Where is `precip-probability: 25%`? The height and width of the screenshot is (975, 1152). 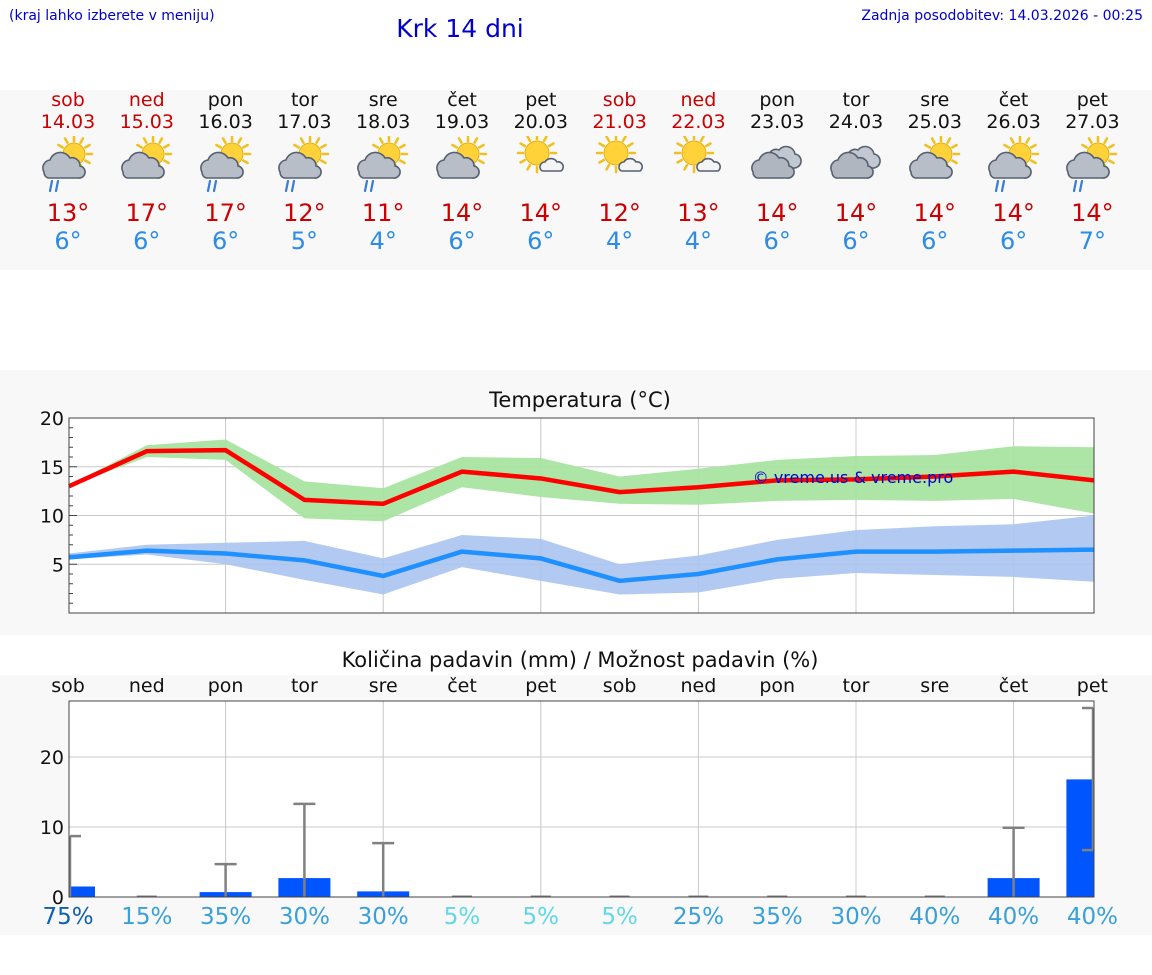
precip-probability: 25% is located at coordinates (698, 917).